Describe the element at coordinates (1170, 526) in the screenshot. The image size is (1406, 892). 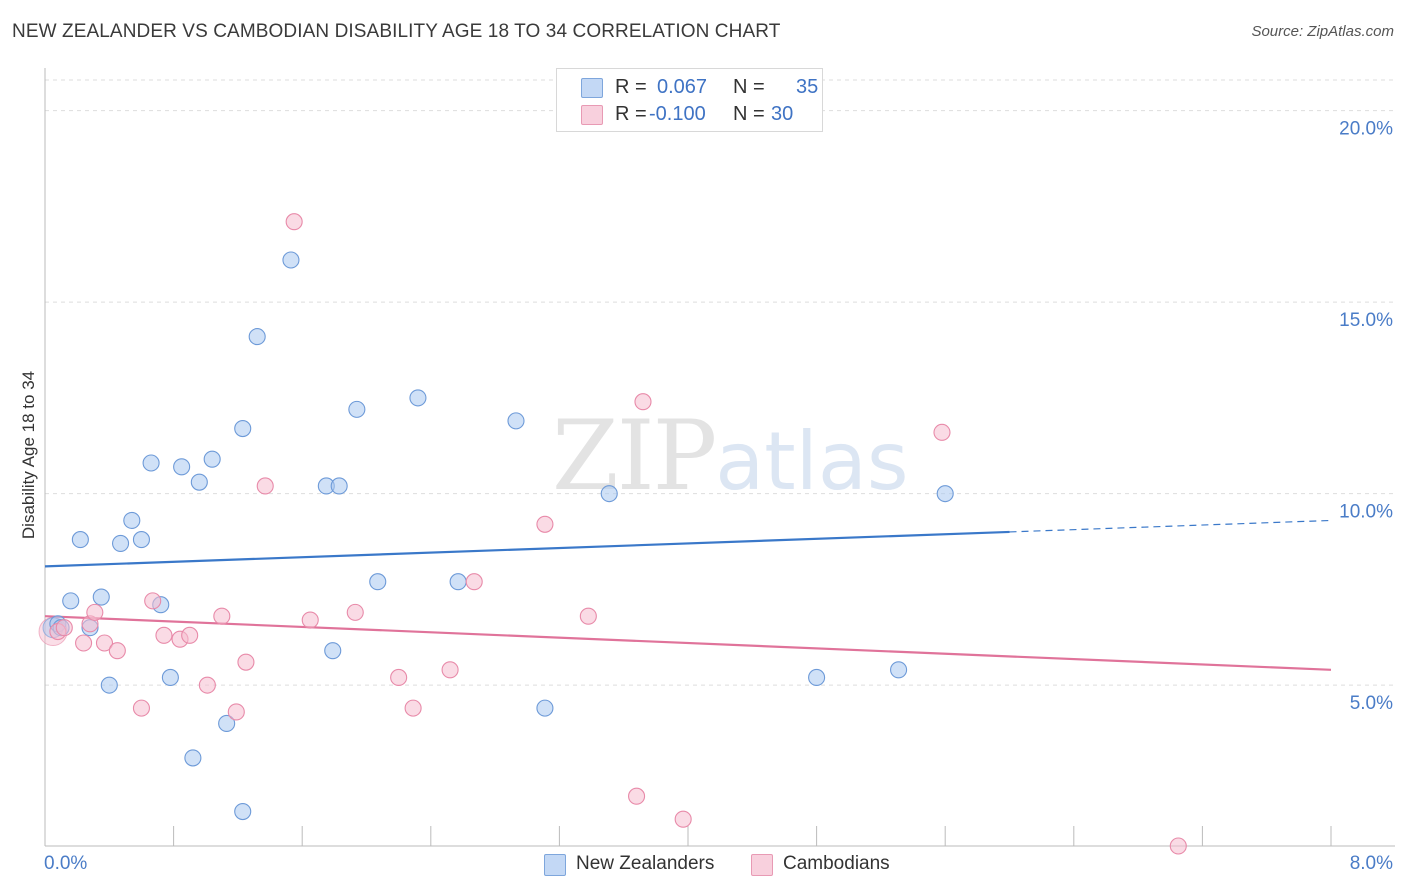
I see `trend-line-extension` at that location.